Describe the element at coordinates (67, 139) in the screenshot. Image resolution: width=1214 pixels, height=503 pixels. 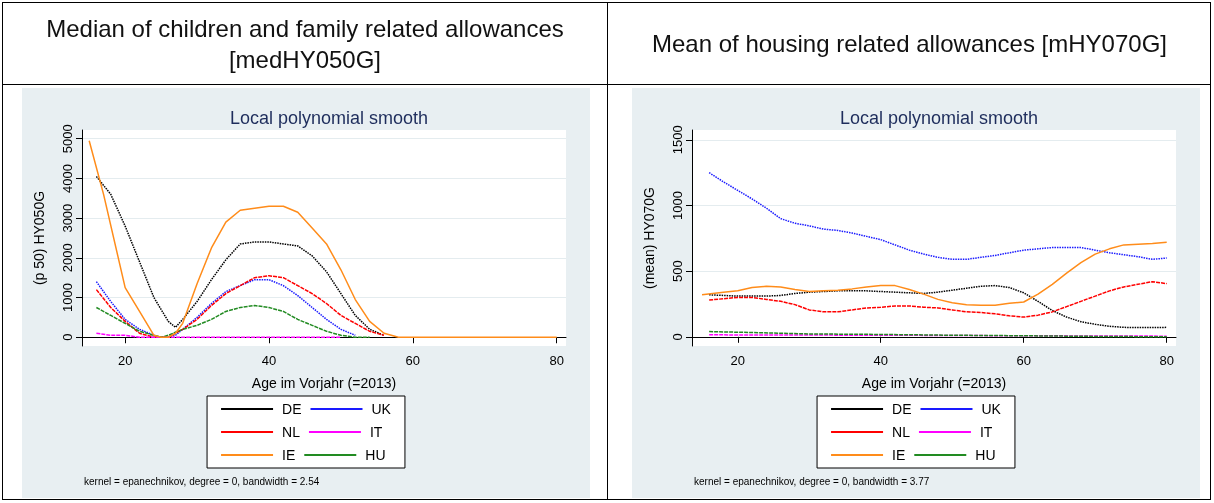
I see `y-tick-label: 5000` at that location.